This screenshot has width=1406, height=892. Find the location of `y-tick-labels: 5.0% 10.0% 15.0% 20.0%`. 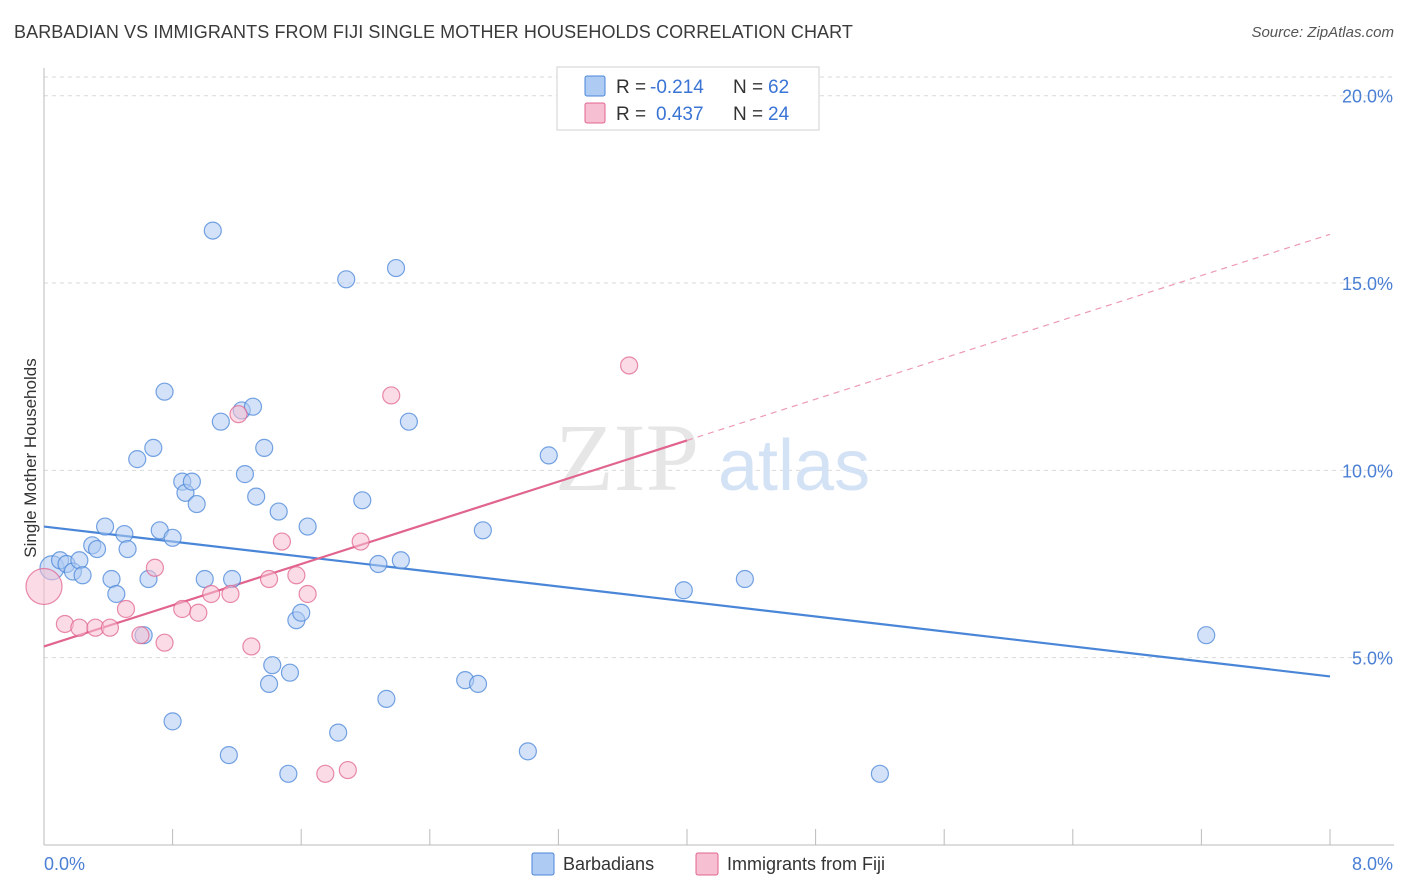

y-tick-labels: 5.0% 10.0% 15.0% 20.0% is located at coordinates (1367, 378).